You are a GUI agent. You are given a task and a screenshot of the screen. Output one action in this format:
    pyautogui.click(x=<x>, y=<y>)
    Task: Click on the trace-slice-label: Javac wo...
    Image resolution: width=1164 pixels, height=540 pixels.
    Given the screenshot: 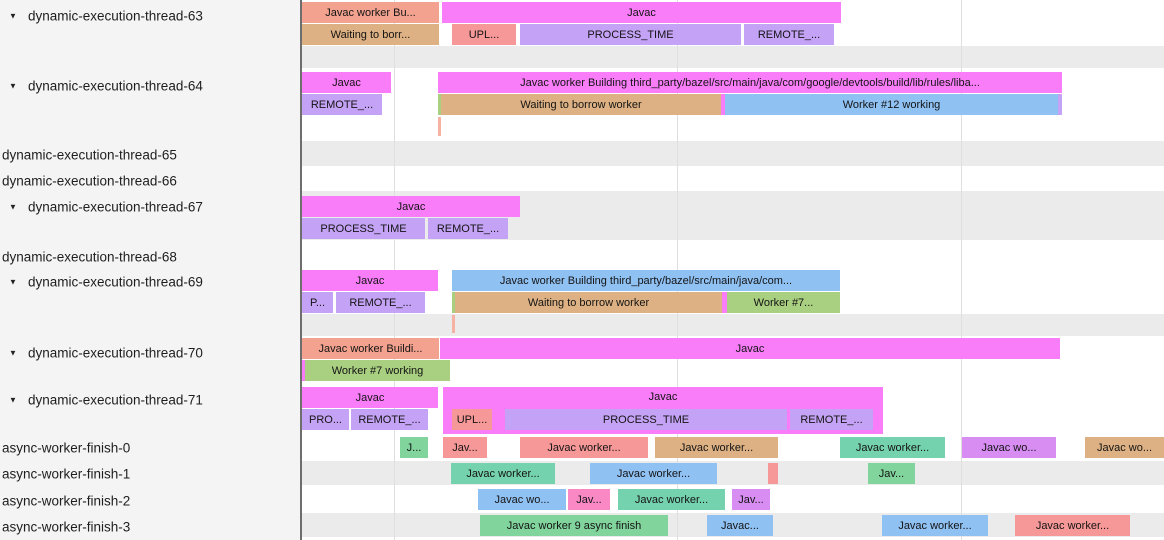 What is the action you would take?
    pyautogui.click(x=522, y=499)
    